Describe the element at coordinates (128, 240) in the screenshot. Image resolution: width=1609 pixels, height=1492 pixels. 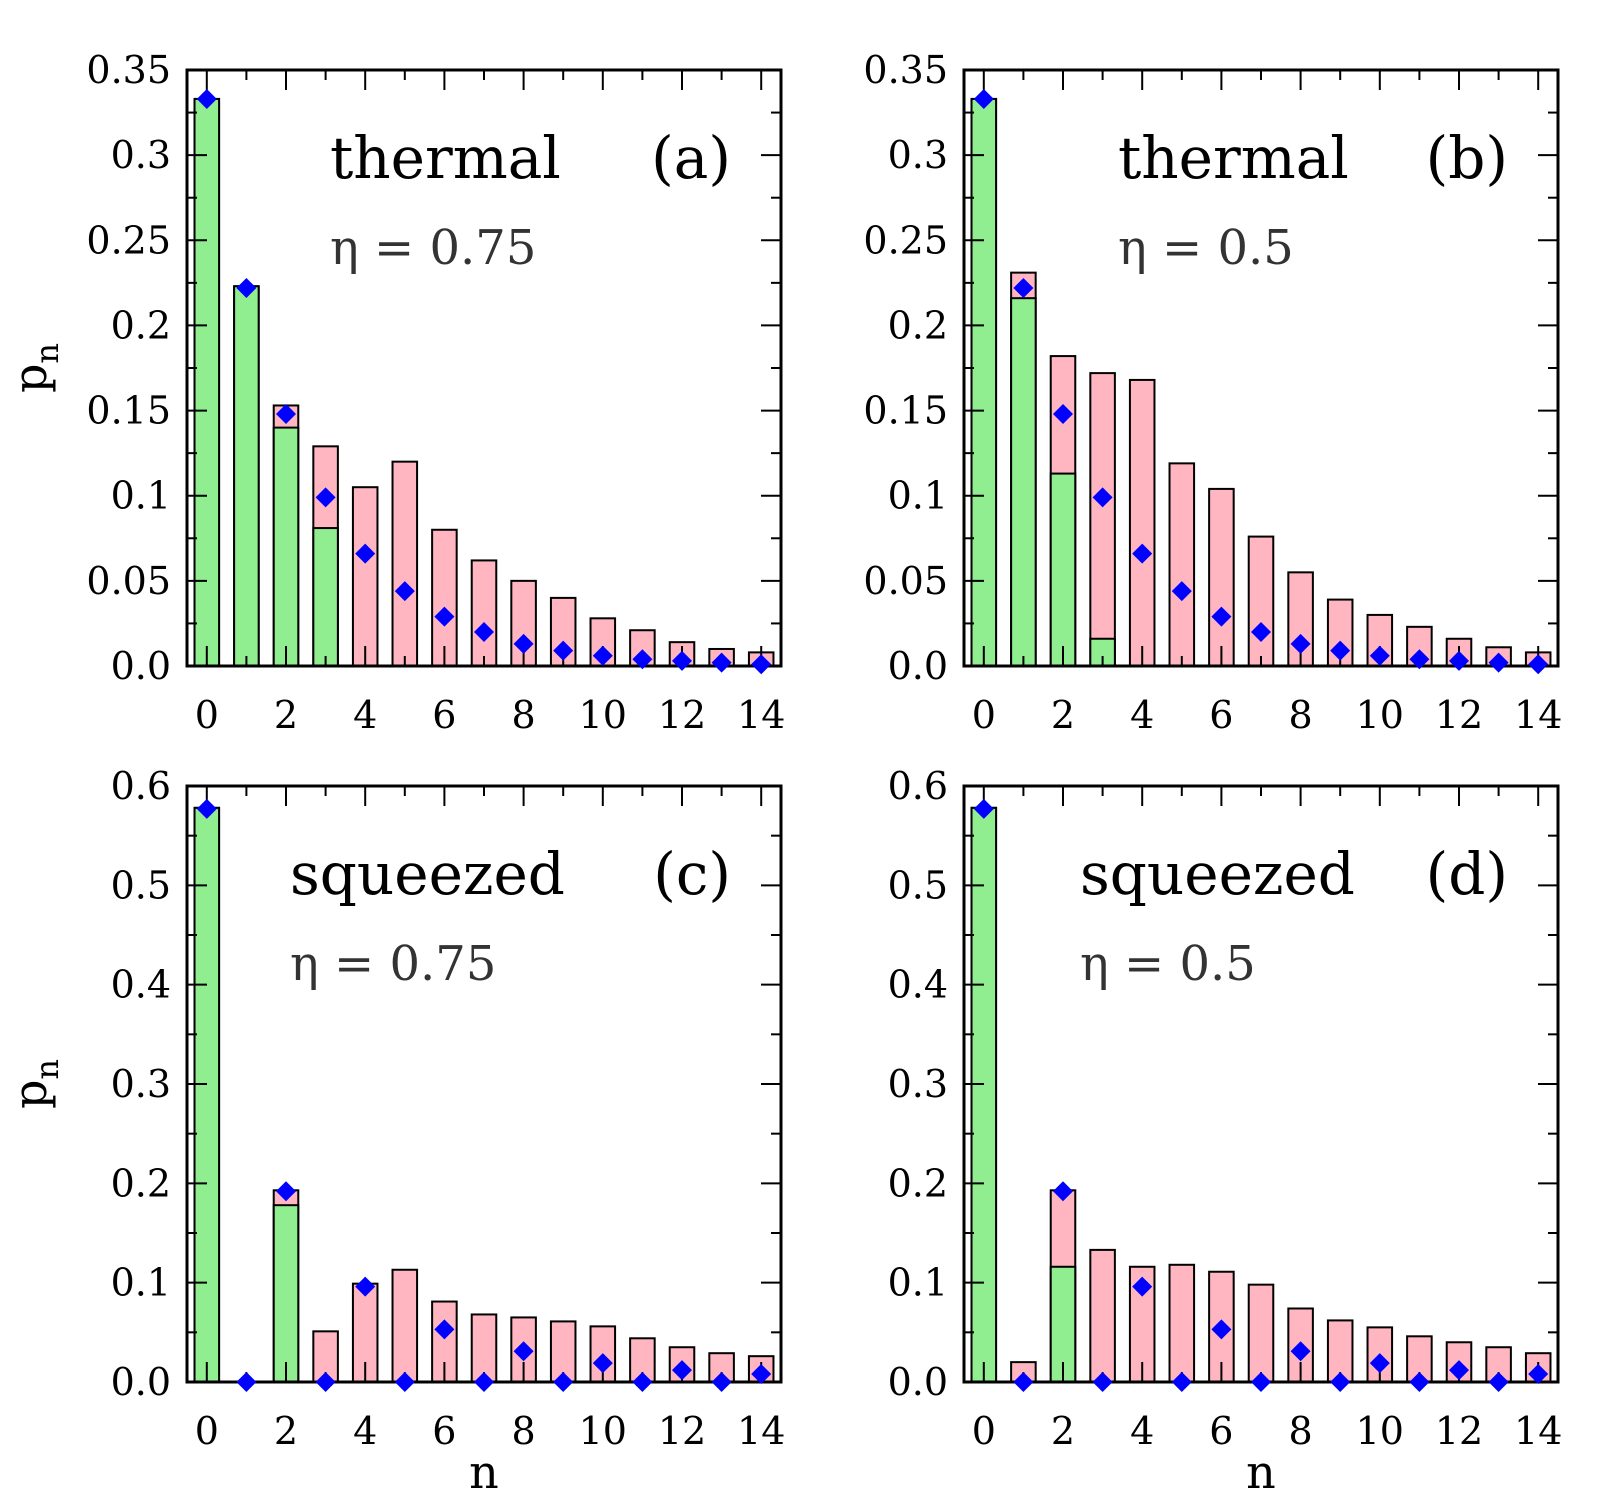
I see `y-tick-label: 0.25` at that location.